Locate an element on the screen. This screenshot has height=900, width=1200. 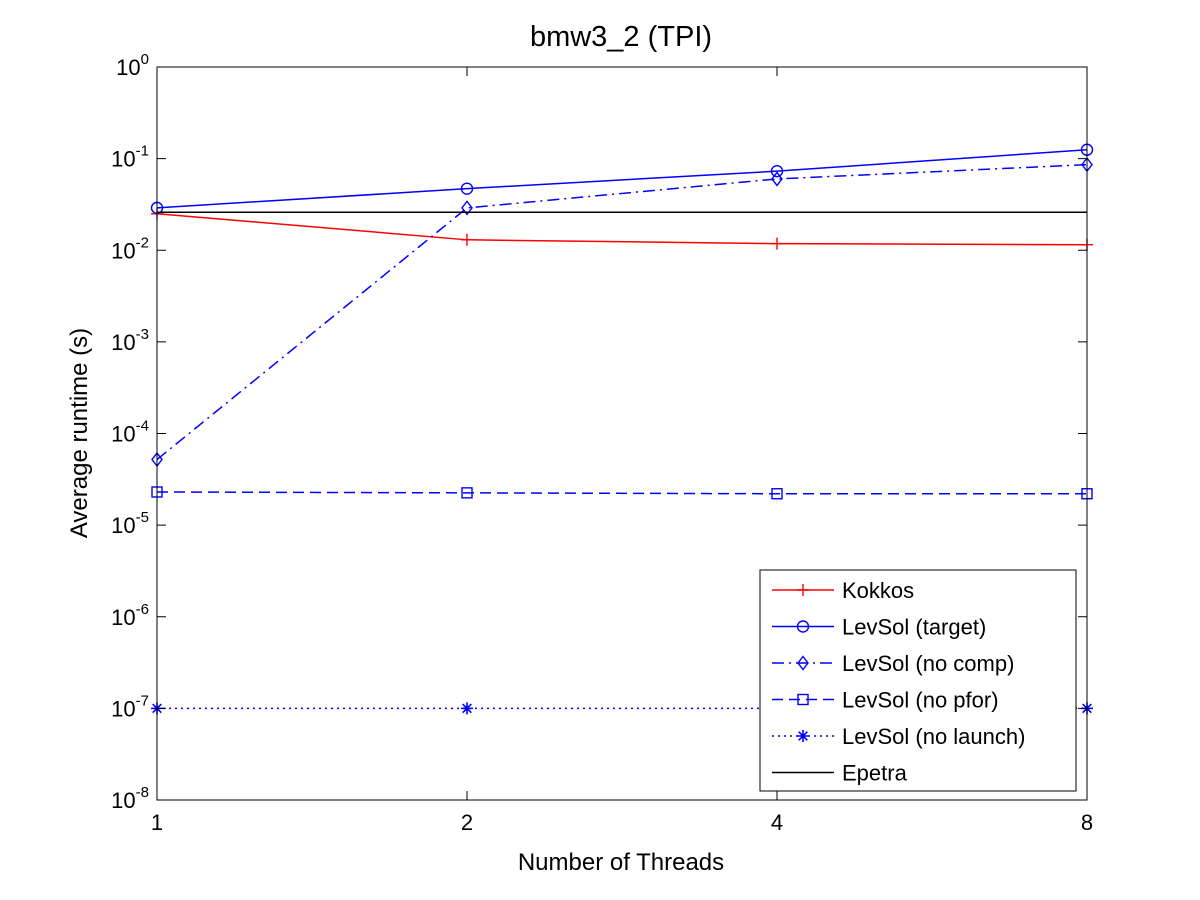
y-tick-label-1: 10⁻¹ is located at coordinates (130, 157).